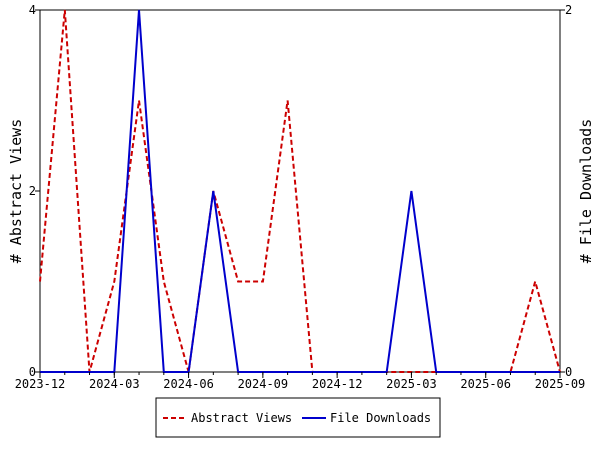 The height and width of the screenshot is (450, 600). Describe the element at coordinates (32, 191) in the screenshot. I see `y-tick-label: 2` at that location.